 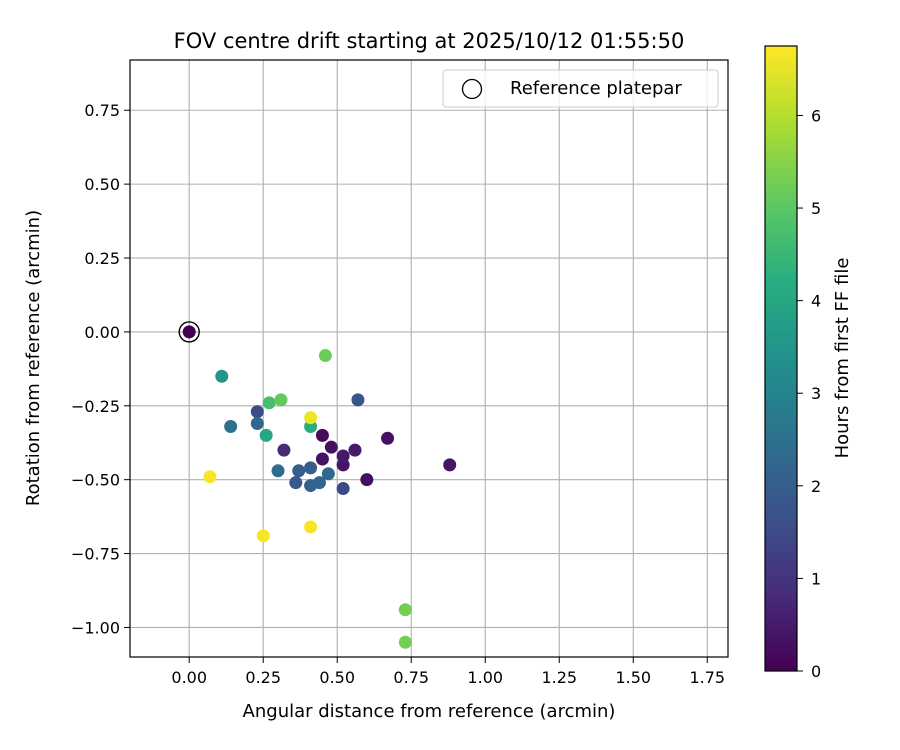 What do you see at coordinates (816, 208) in the screenshot?
I see `colorbar-tick-label: 5` at bounding box center [816, 208].